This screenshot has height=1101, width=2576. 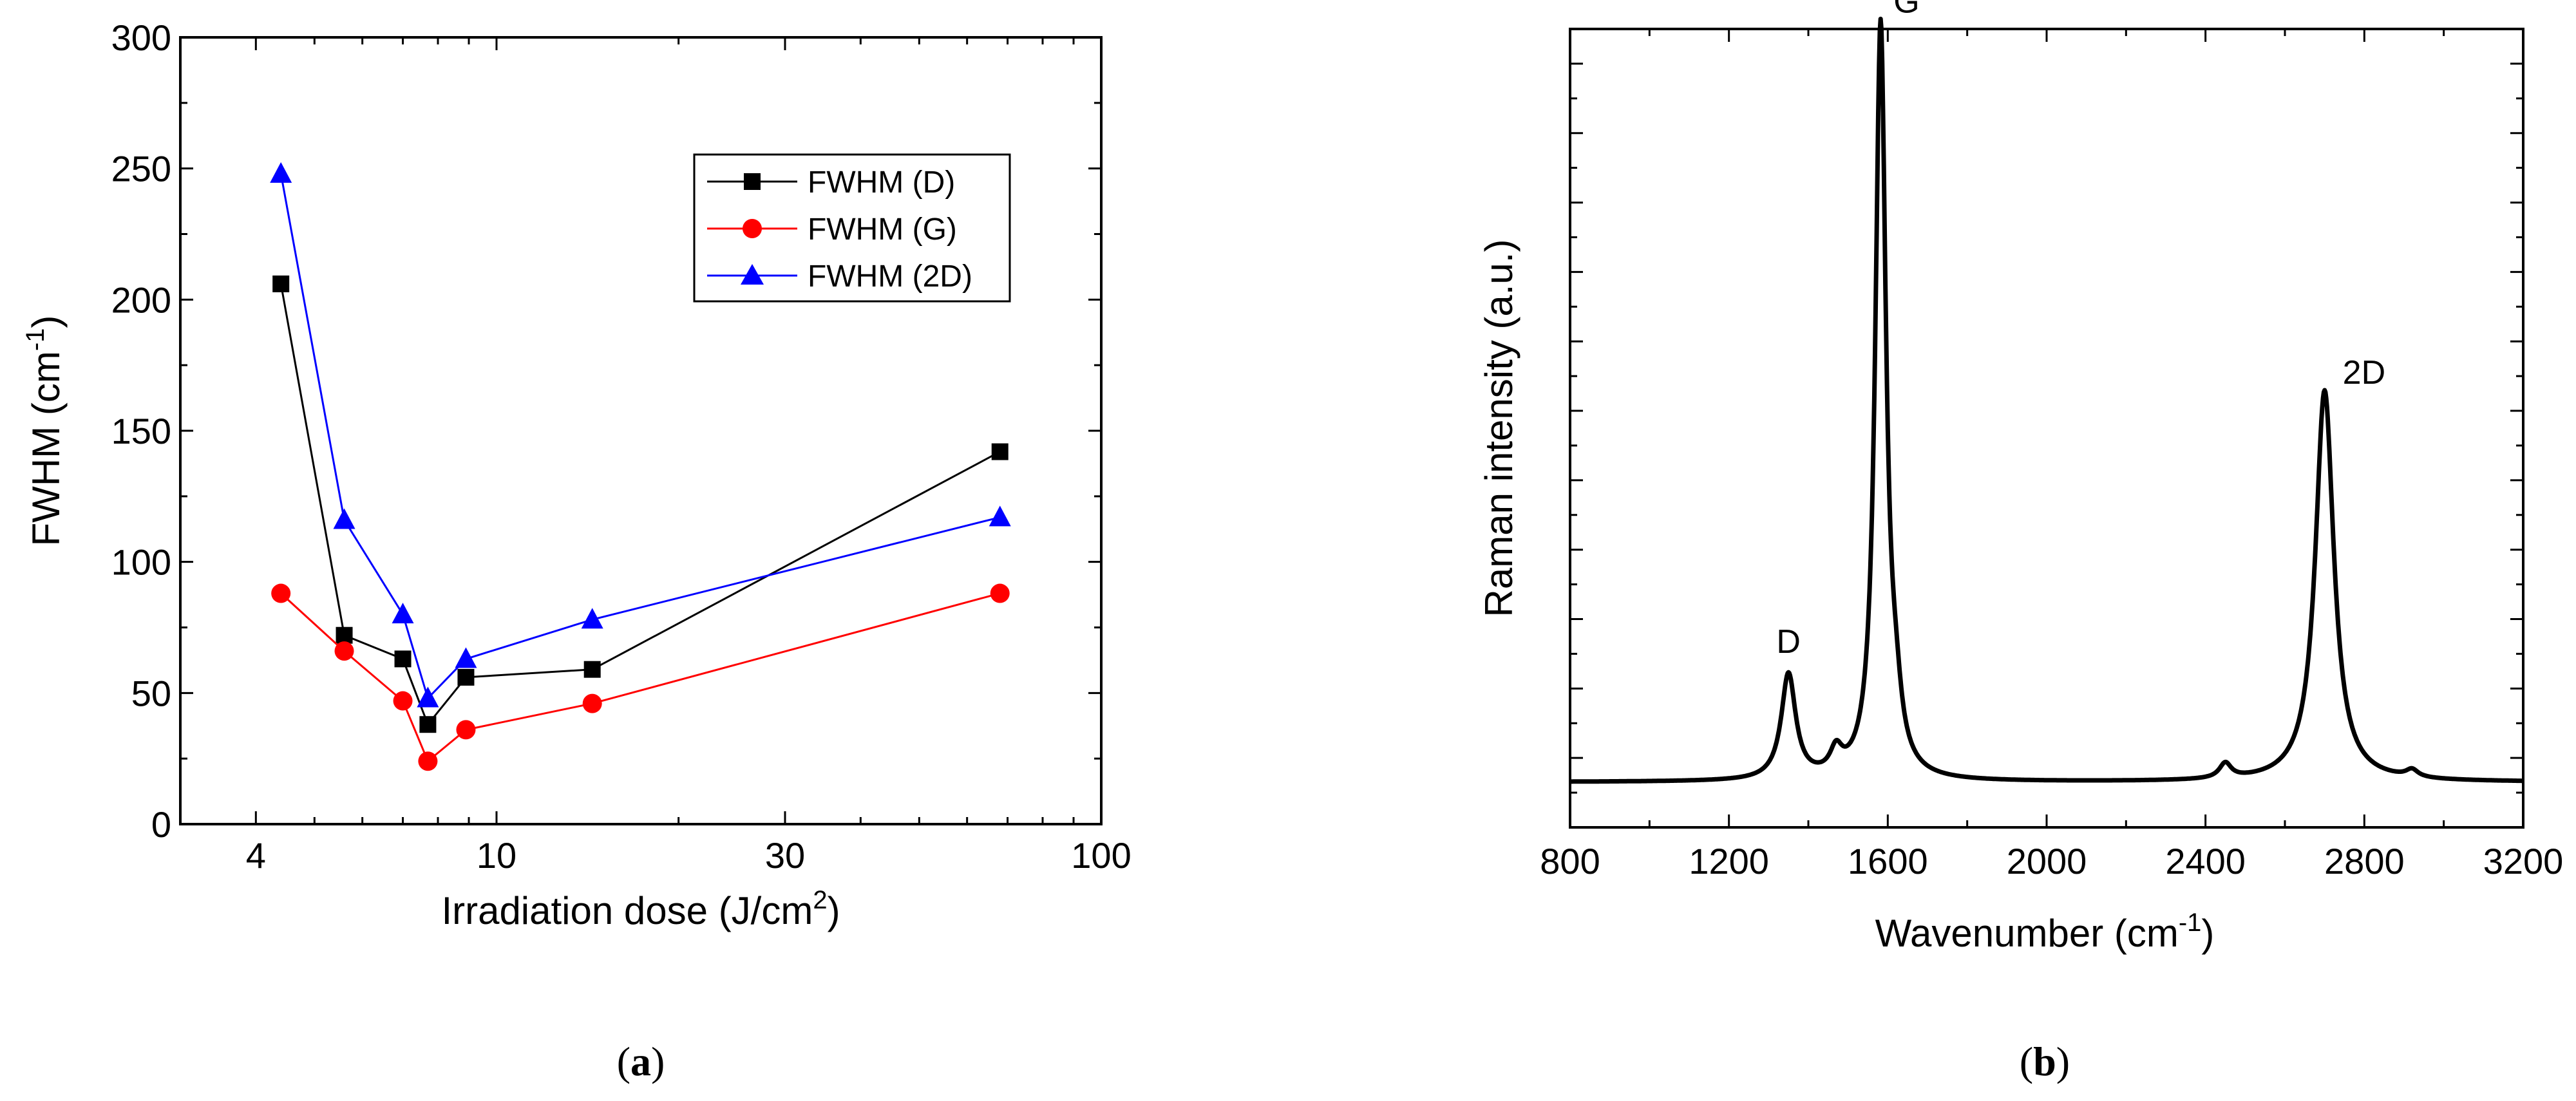 What do you see at coordinates (752, 228) in the screenshot?
I see `legend-marker-circle` at bounding box center [752, 228].